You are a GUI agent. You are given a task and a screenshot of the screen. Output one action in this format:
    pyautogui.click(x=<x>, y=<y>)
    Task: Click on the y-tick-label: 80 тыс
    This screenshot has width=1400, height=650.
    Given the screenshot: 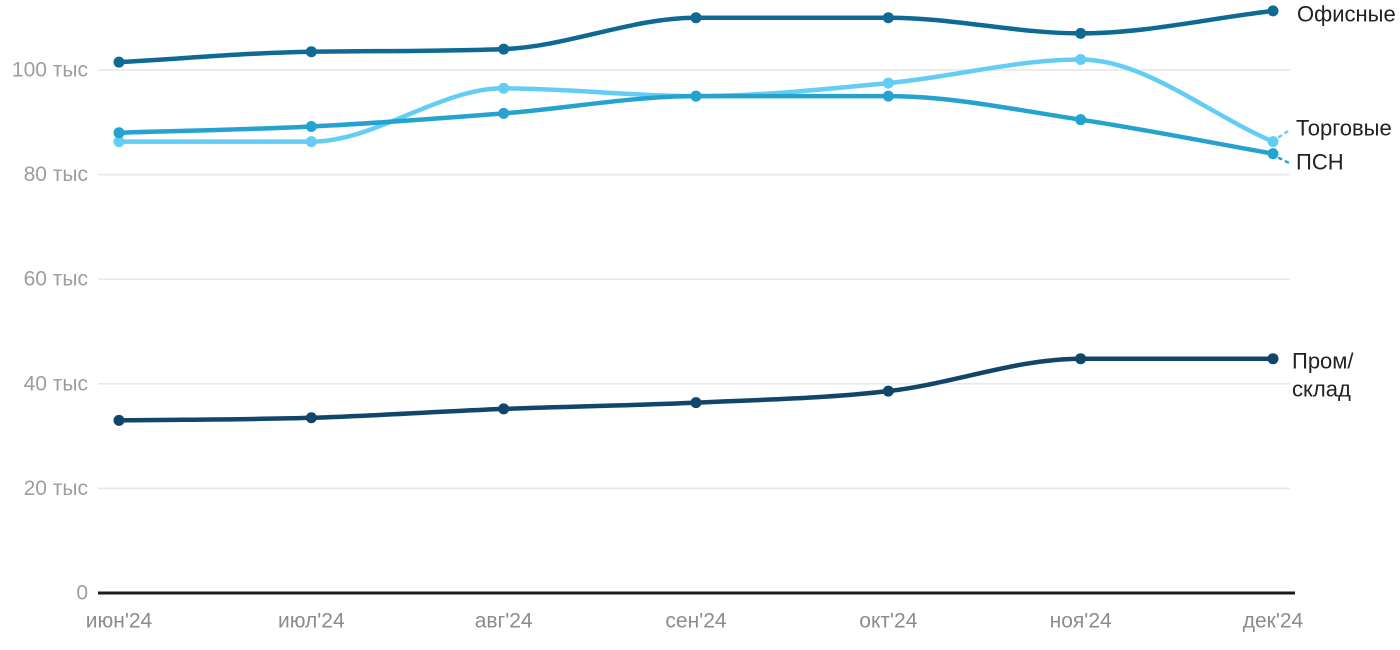 What is the action you would take?
    pyautogui.click(x=56, y=174)
    